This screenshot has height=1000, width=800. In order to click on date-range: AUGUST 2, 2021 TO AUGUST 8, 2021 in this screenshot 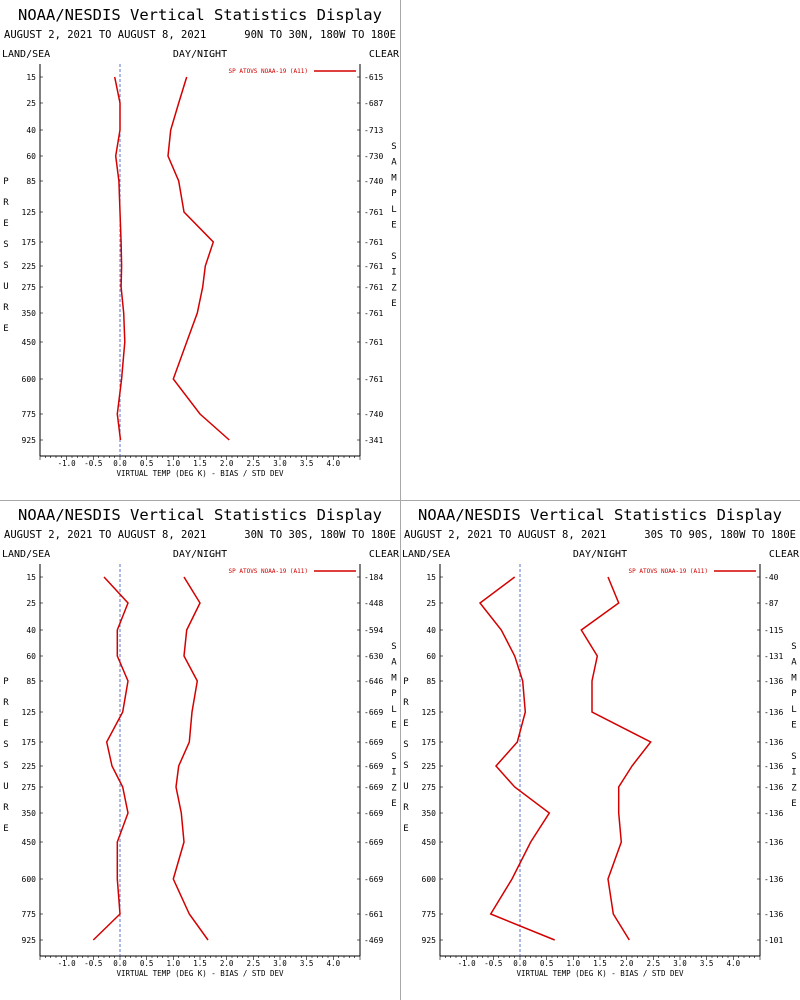, I will do `click(505, 535)`.